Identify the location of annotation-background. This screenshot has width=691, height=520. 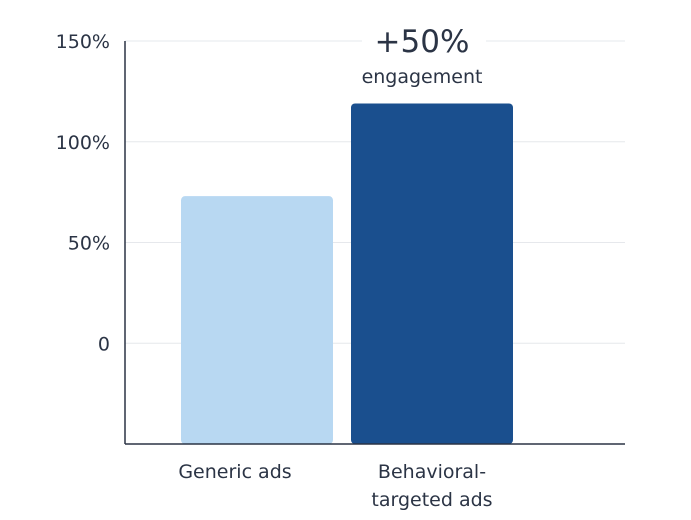
(424, 42).